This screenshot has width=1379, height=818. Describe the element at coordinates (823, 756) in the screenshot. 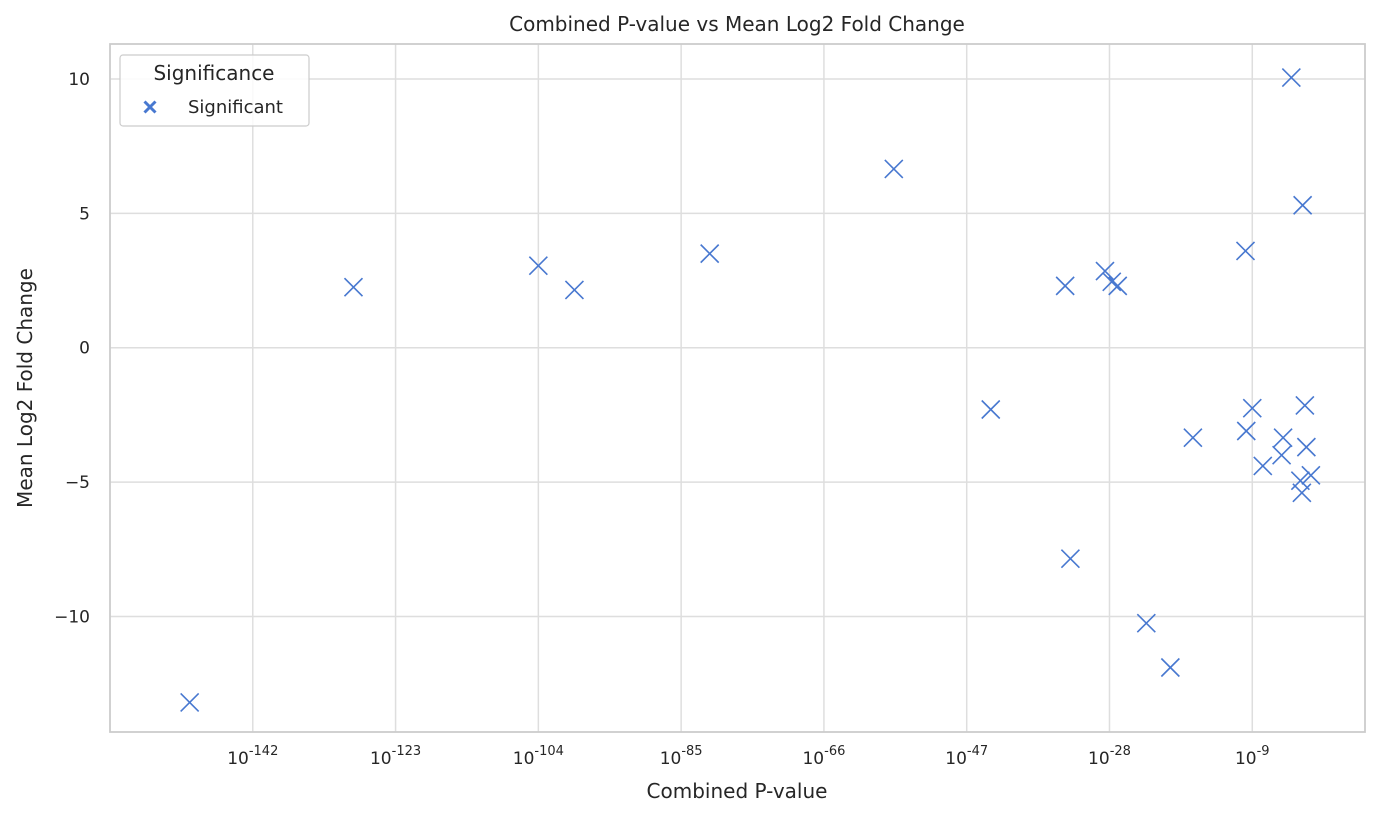

I see `x-tick-label: 10-66` at that location.